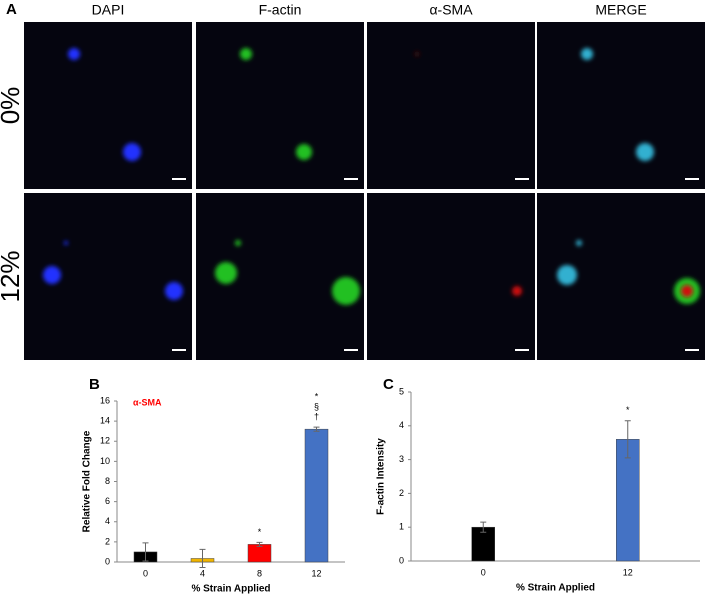 The image size is (708, 603). What do you see at coordinates (108, 10) in the screenshot?
I see `column-header: DAPI` at bounding box center [108, 10].